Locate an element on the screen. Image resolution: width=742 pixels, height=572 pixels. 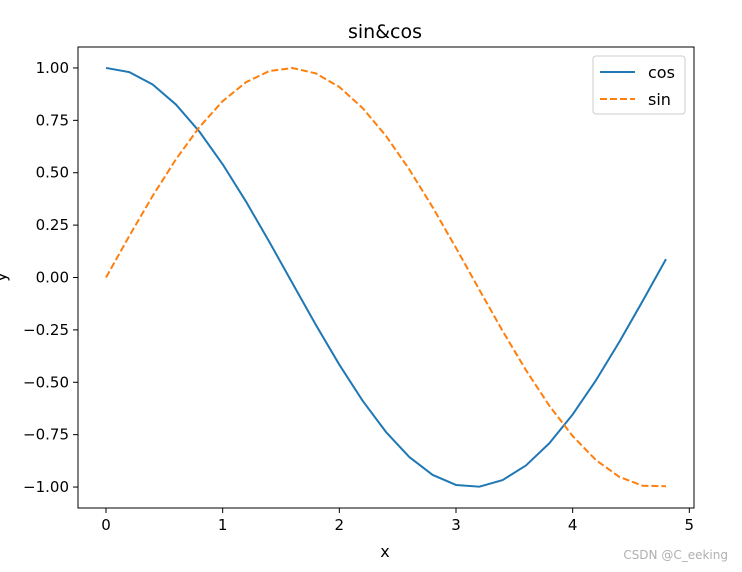
y-tick-label: 0.25 is located at coordinates (52, 225).